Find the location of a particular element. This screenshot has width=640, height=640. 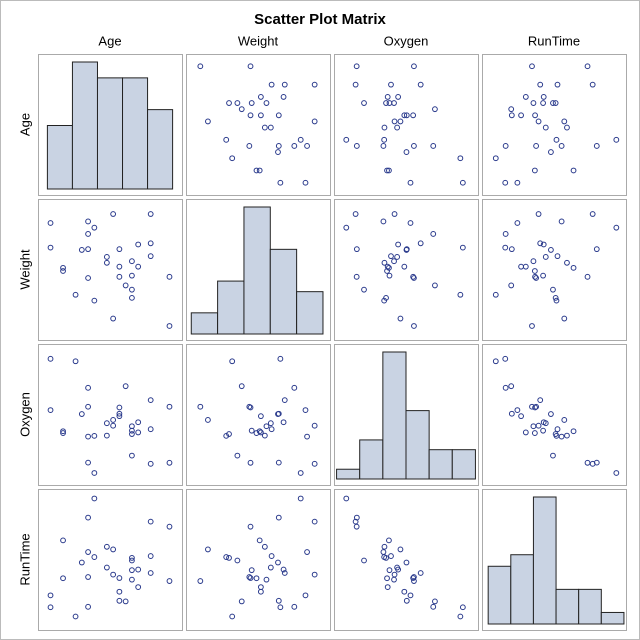

panel is located at coordinates (406, 125).